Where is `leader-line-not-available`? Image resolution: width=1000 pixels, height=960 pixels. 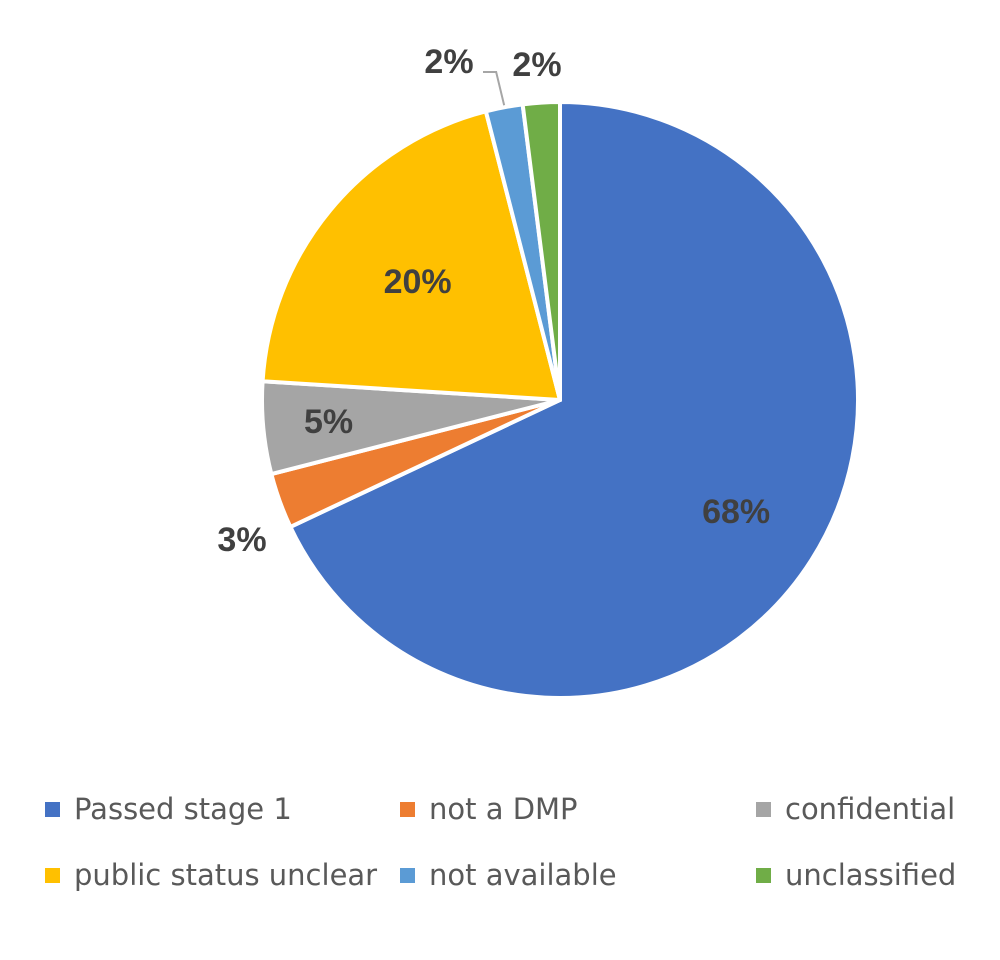
leader-line-not-available is located at coordinates (494, 88).